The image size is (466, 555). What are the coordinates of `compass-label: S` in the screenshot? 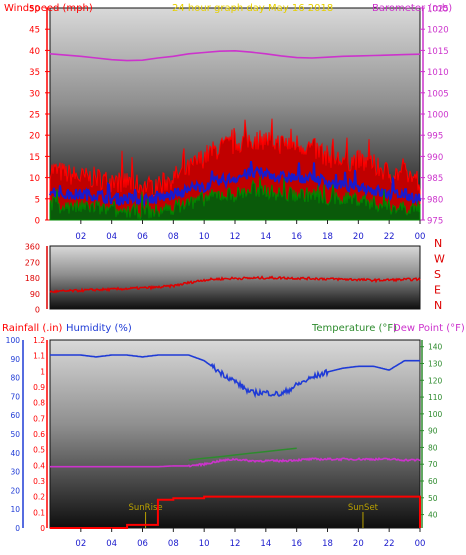 It's located at (437, 274).